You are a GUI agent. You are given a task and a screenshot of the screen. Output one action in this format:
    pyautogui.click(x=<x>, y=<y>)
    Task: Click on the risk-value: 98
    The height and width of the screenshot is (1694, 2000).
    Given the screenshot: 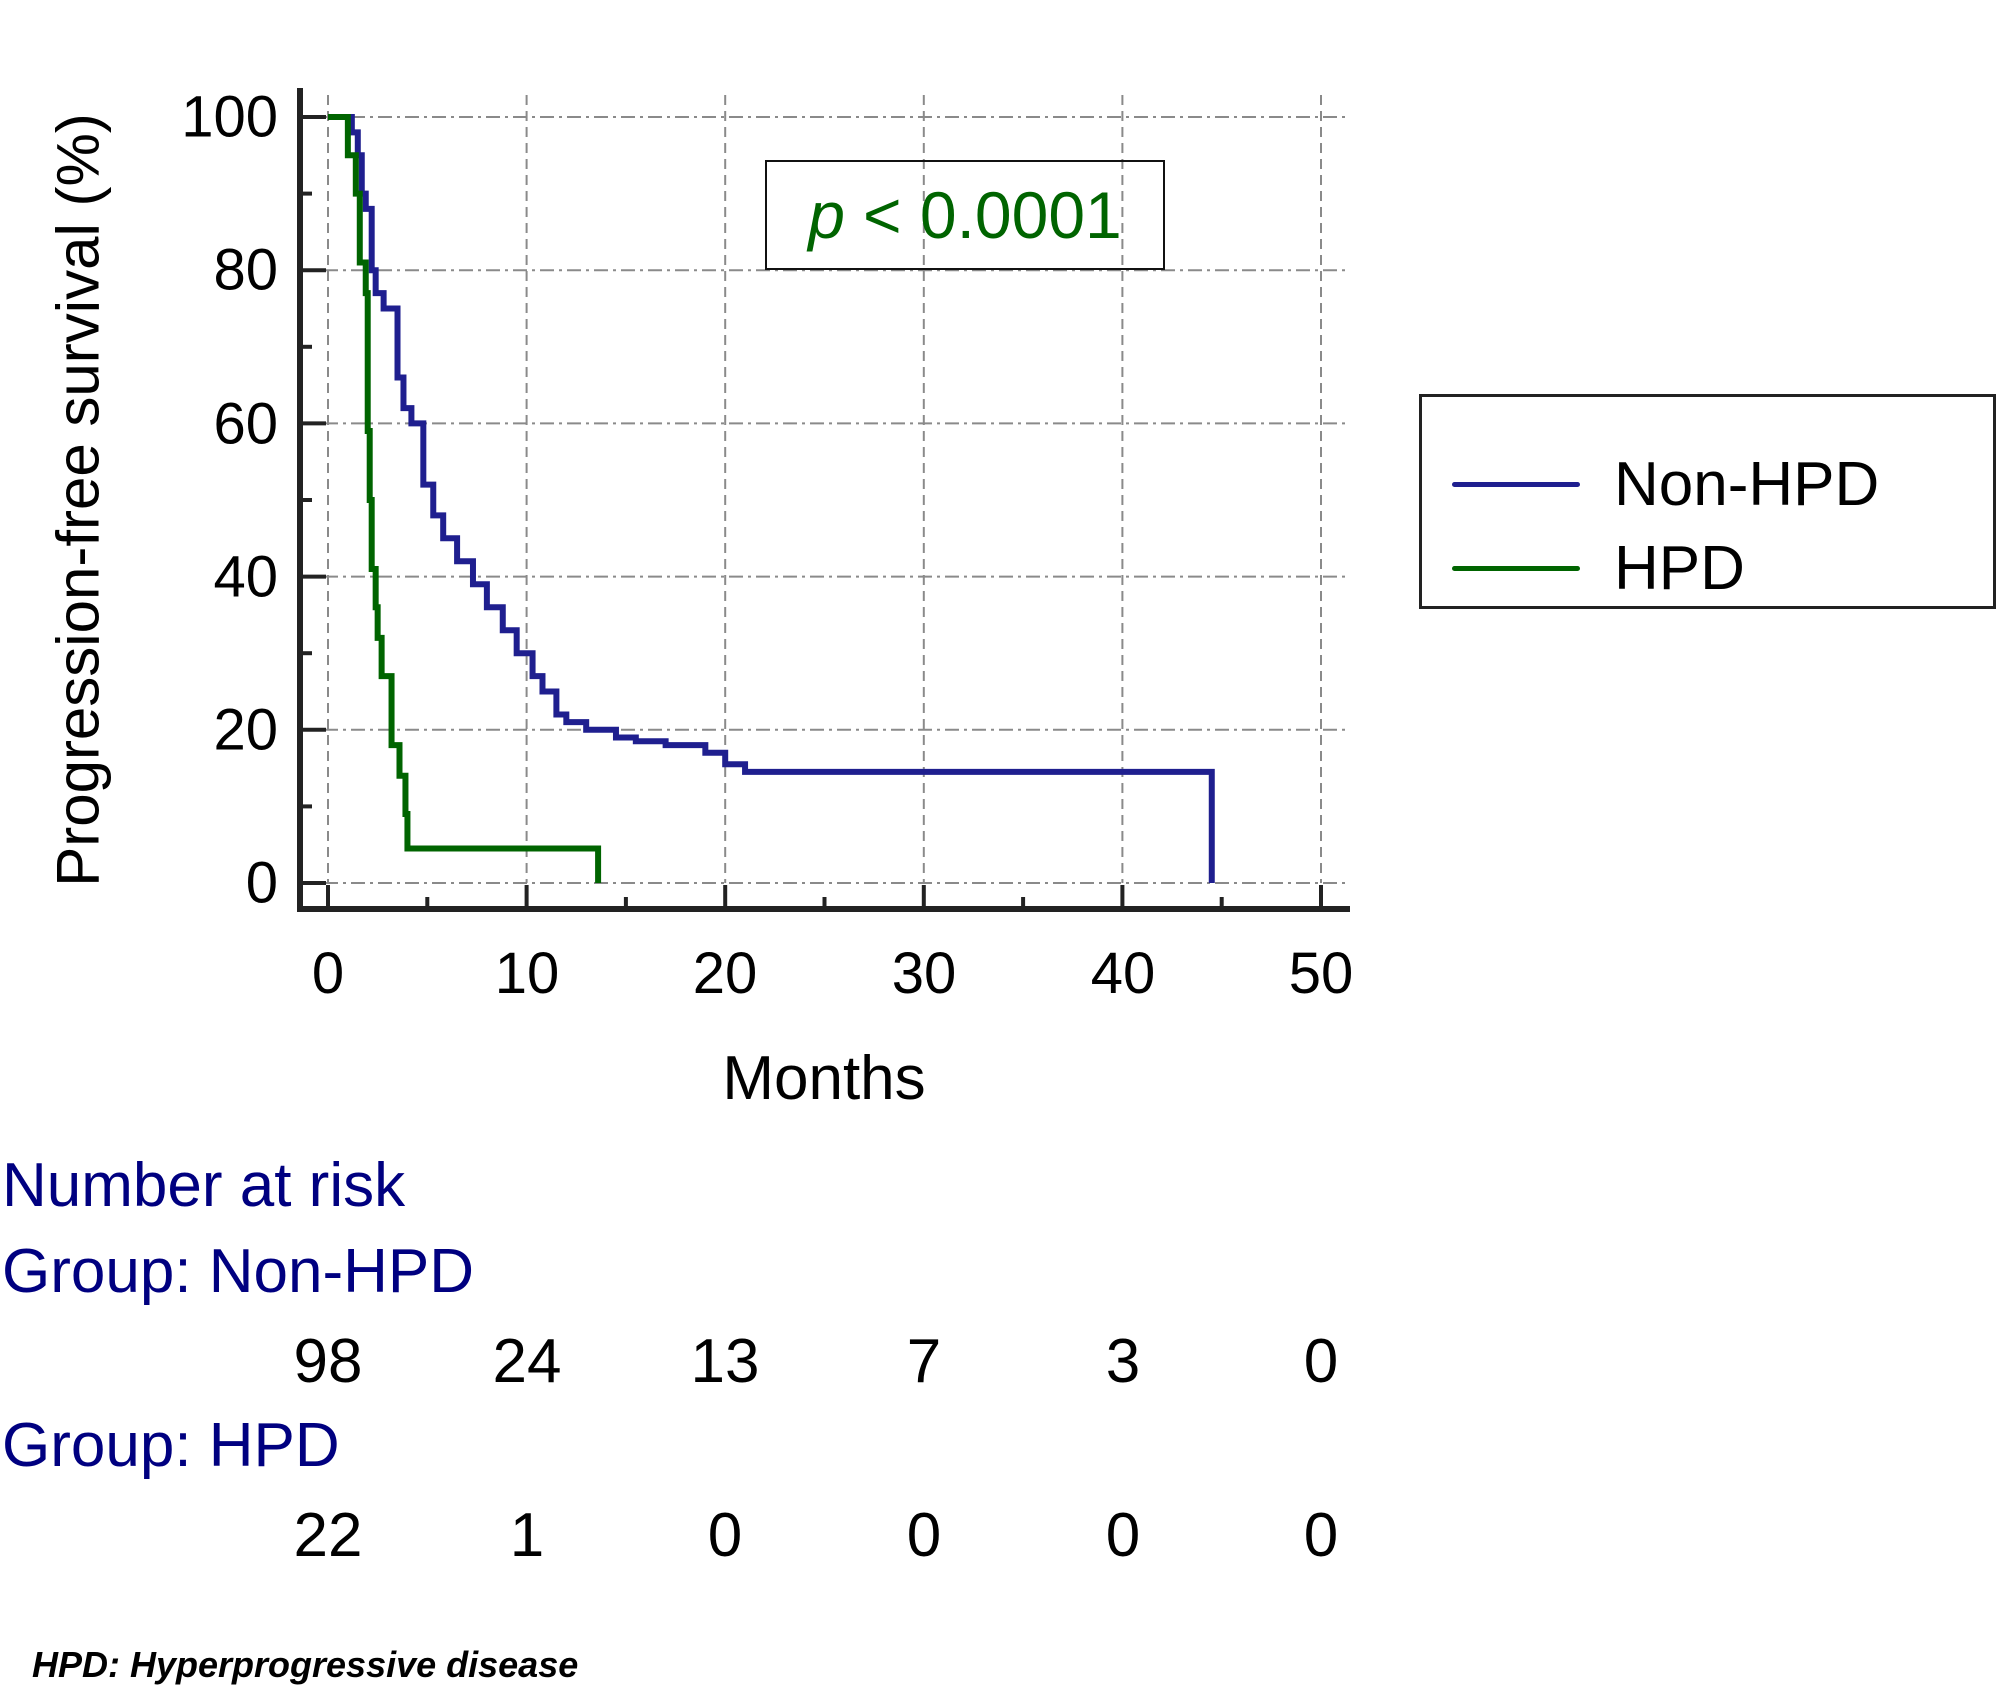 What is the action you would take?
    pyautogui.click(x=328, y=1361)
    